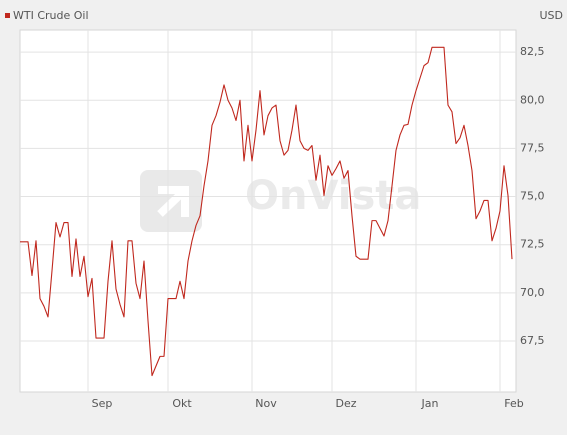 This screenshot has height=435, width=567. What do you see at coordinates (51, 15) in the screenshot?
I see `legend-label: WTI Crude Oil` at bounding box center [51, 15].